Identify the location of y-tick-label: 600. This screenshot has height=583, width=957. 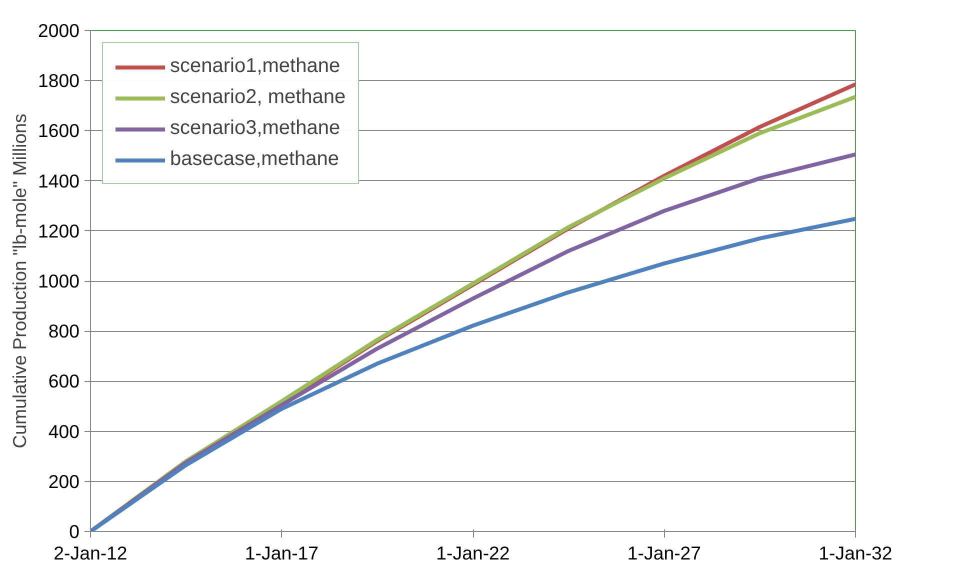
(64, 381).